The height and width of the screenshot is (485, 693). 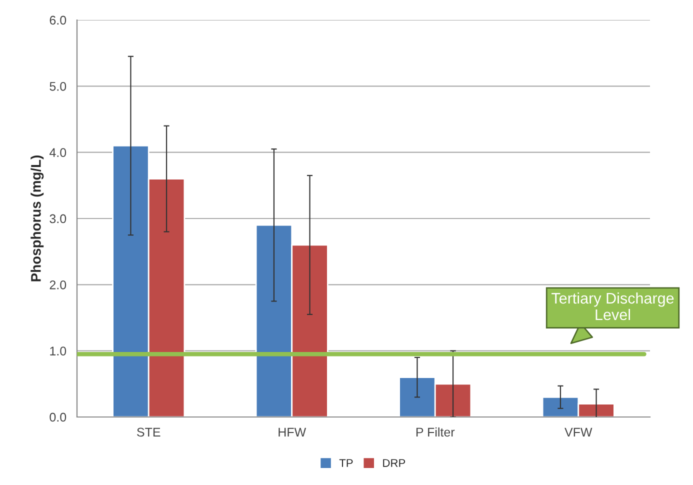 I want to click on legend-label: TP, so click(x=346, y=463).